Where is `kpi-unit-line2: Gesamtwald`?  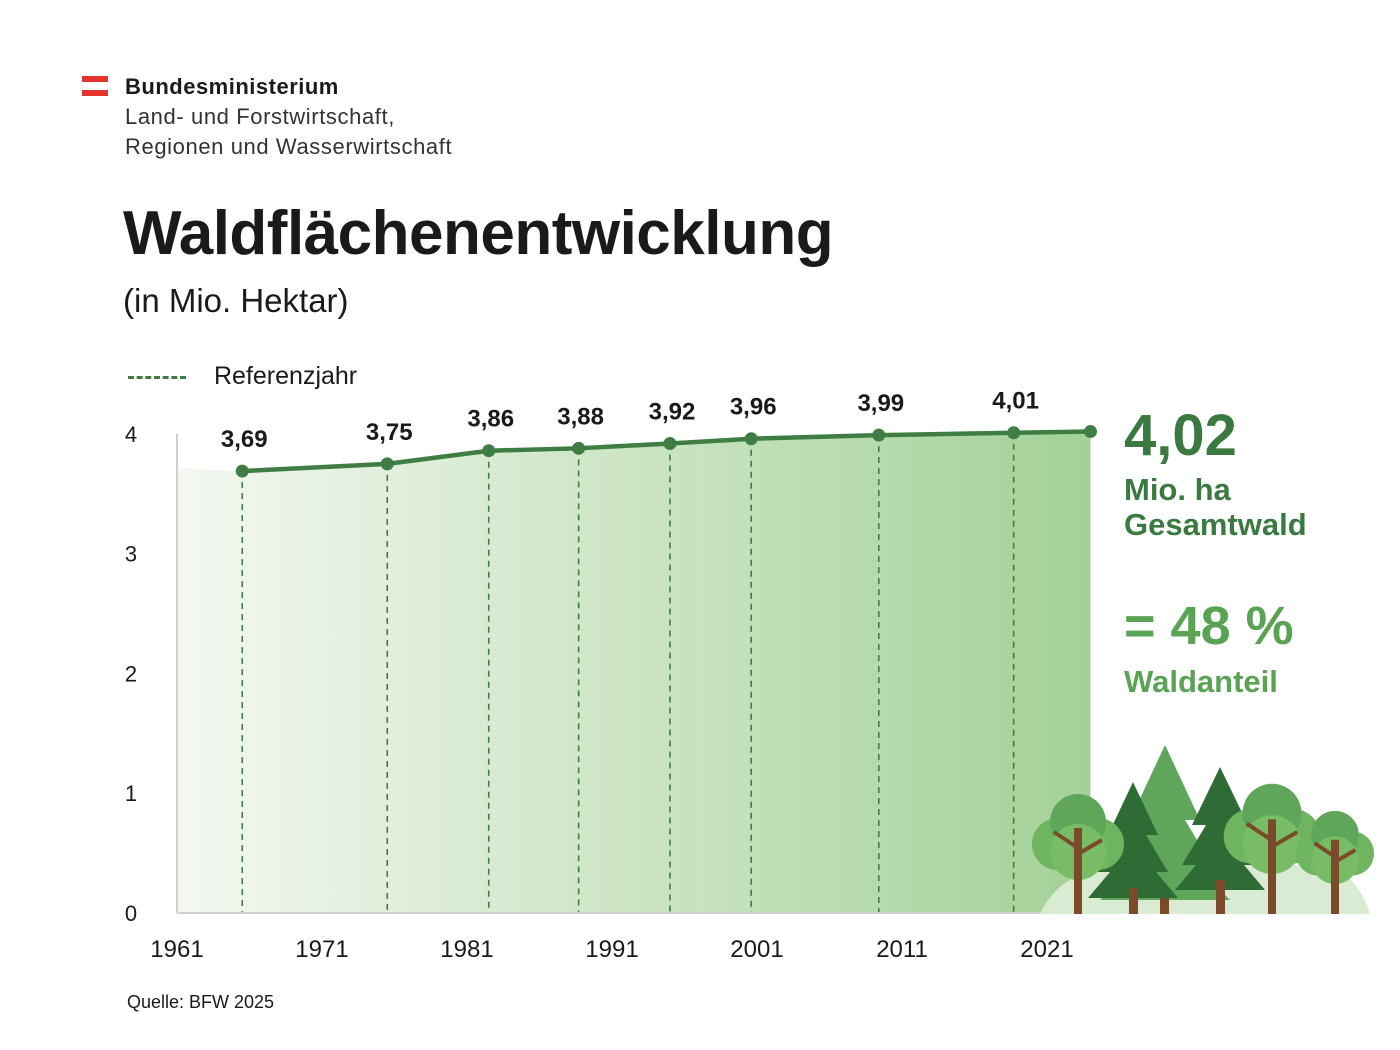 kpi-unit-line2: Gesamtwald is located at coordinates (1215, 524).